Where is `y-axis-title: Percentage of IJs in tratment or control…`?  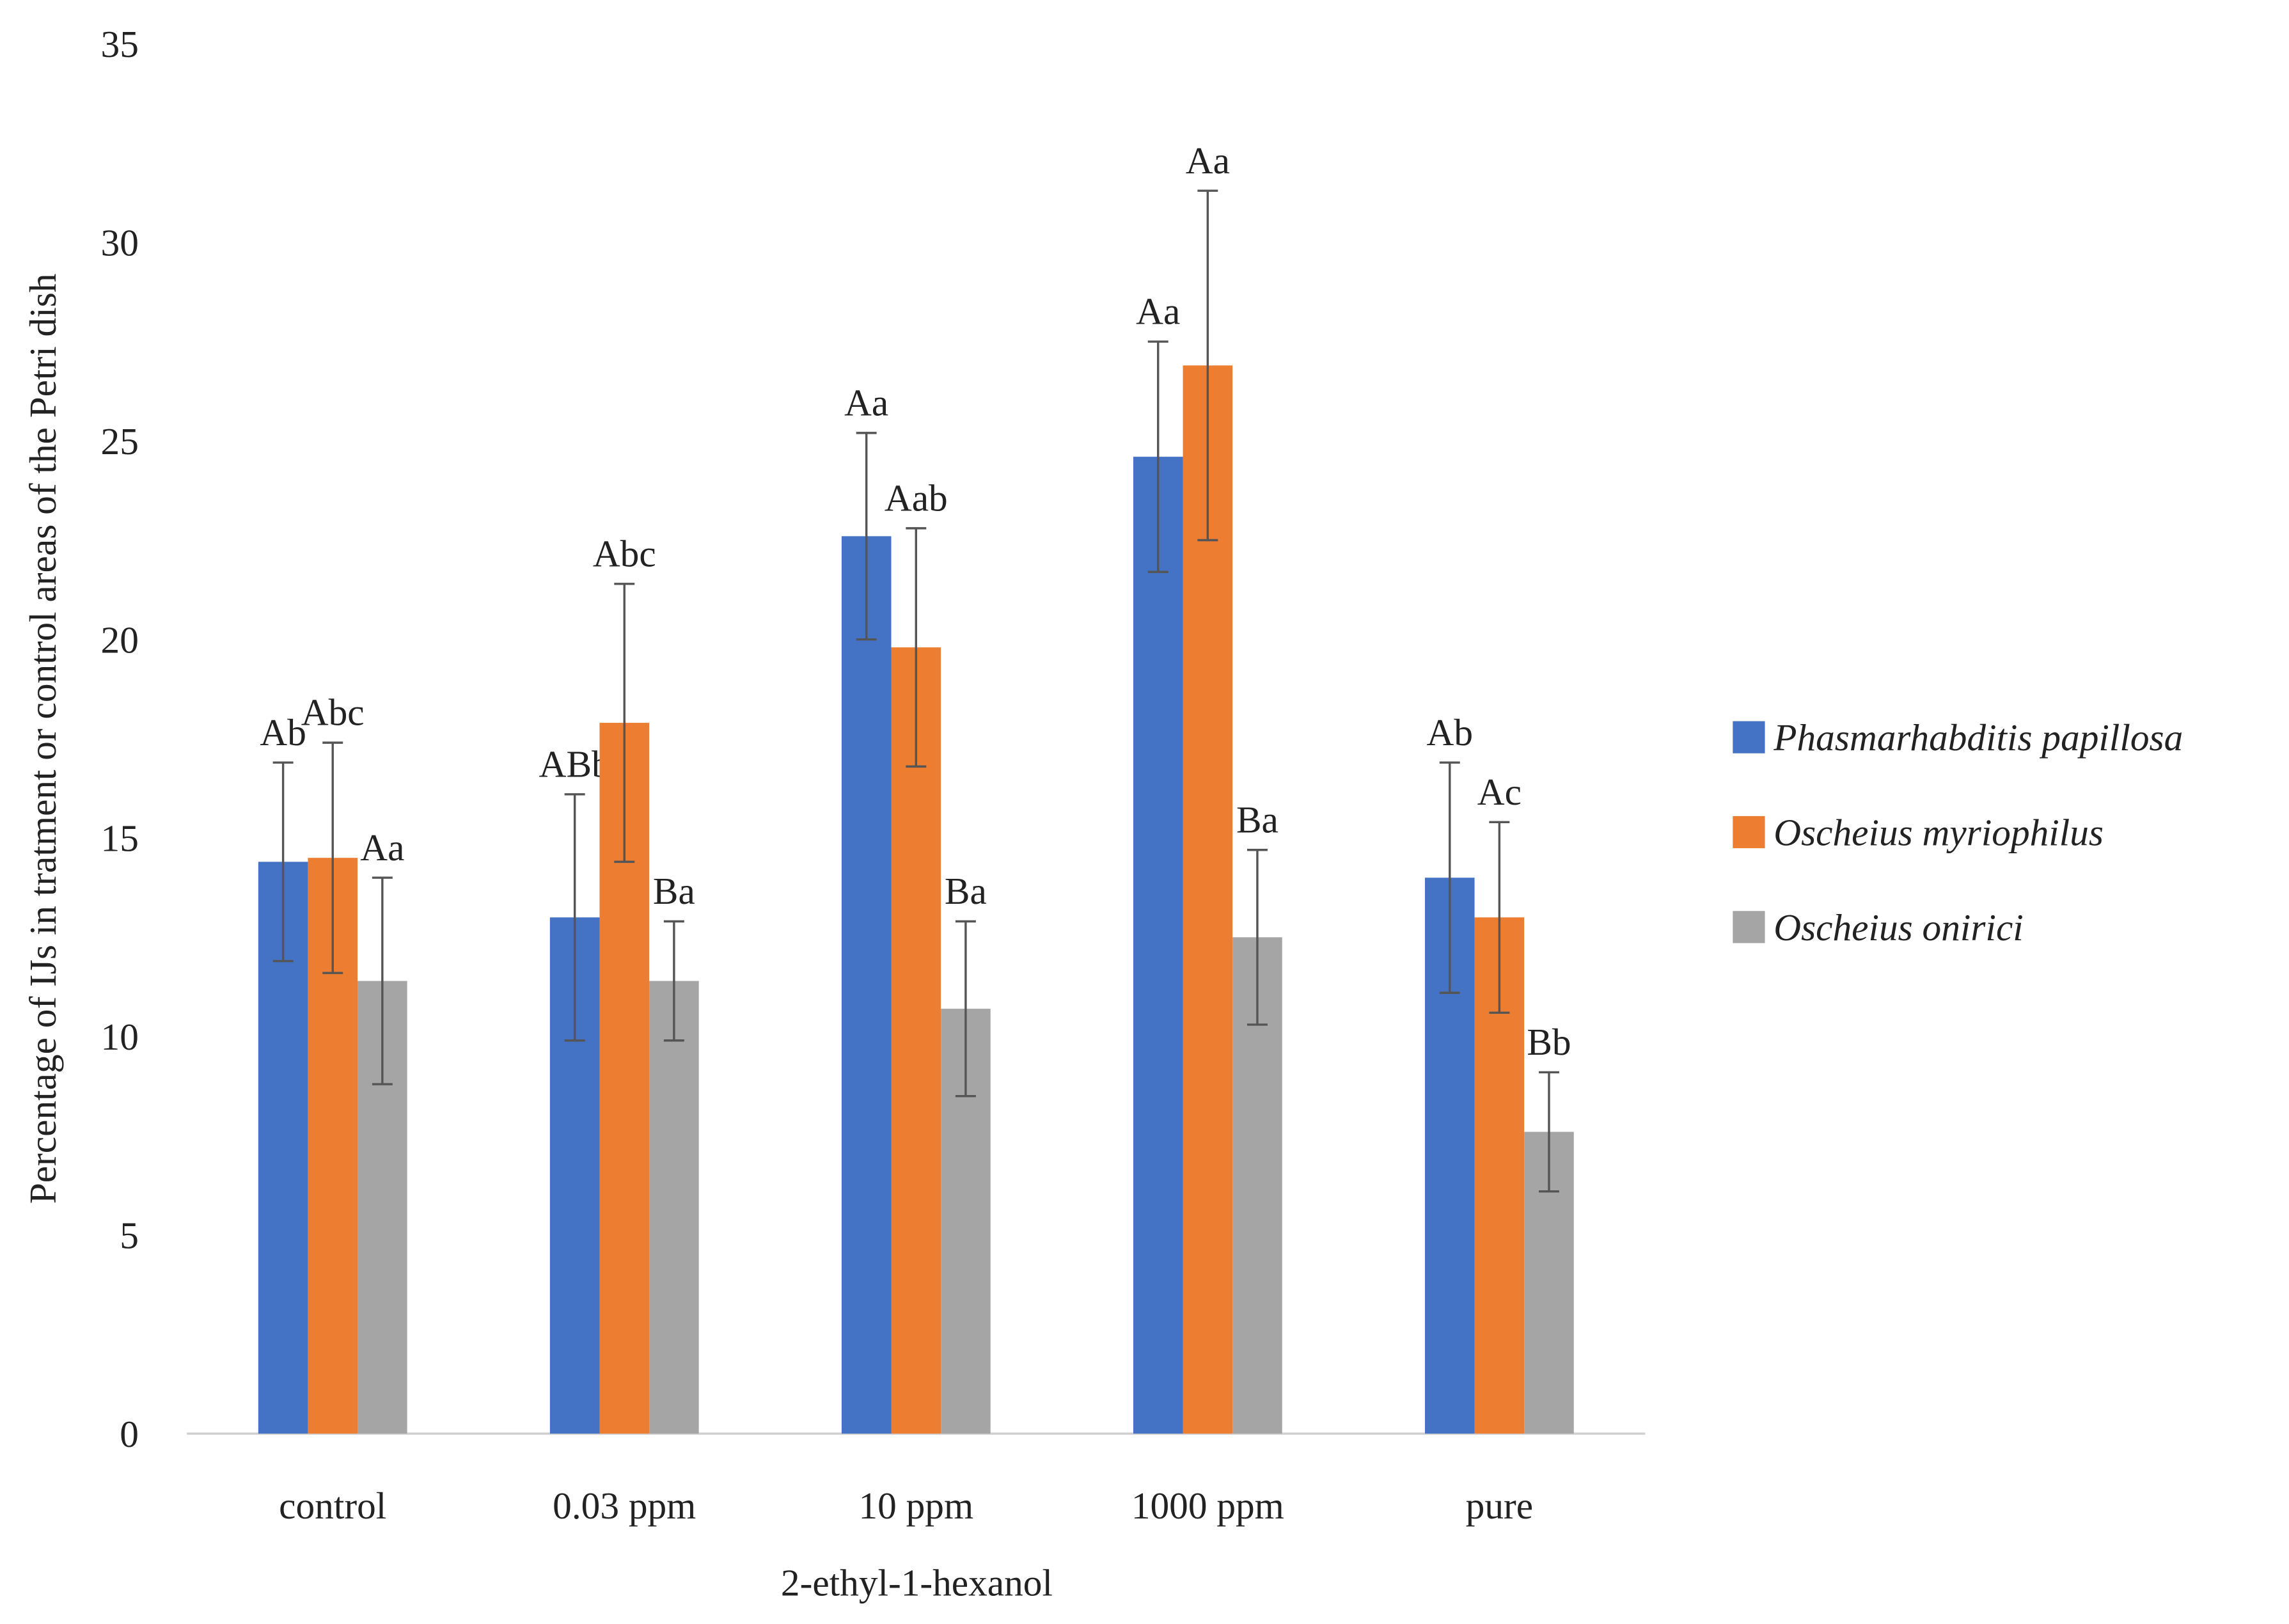
y-axis-title: Percentage of IJs in tratment or control… is located at coordinates (43, 739).